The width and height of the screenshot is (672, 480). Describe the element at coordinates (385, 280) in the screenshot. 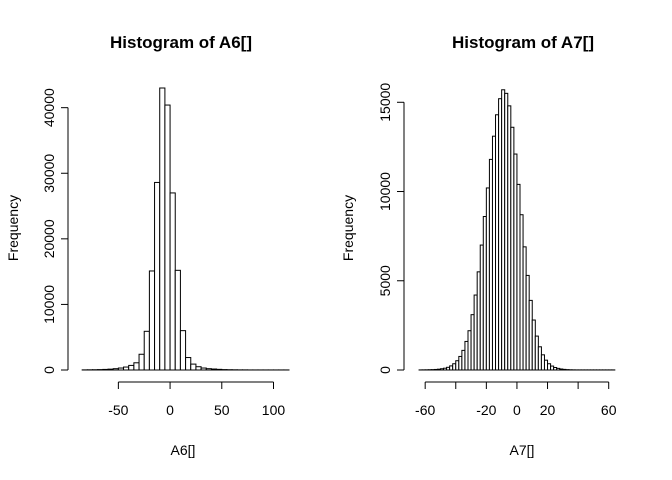

I see `y-tick-label: 5000` at that location.